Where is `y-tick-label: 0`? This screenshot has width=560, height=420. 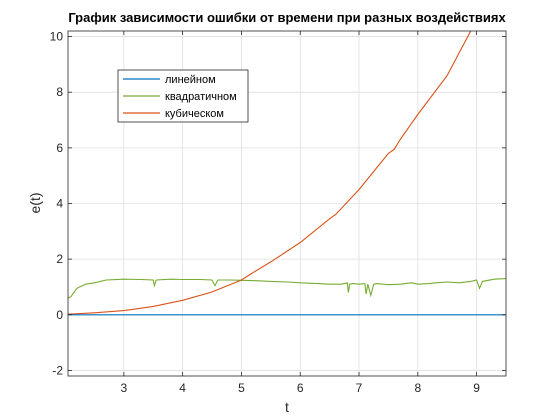
y-tick-label: 0 is located at coordinates (59, 315).